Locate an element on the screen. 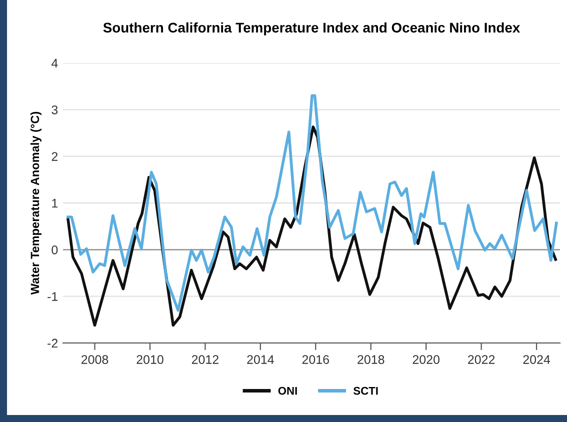 This screenshot has width=567, height=422. y-tick-label: 2 is located at coordinates (55, 156).